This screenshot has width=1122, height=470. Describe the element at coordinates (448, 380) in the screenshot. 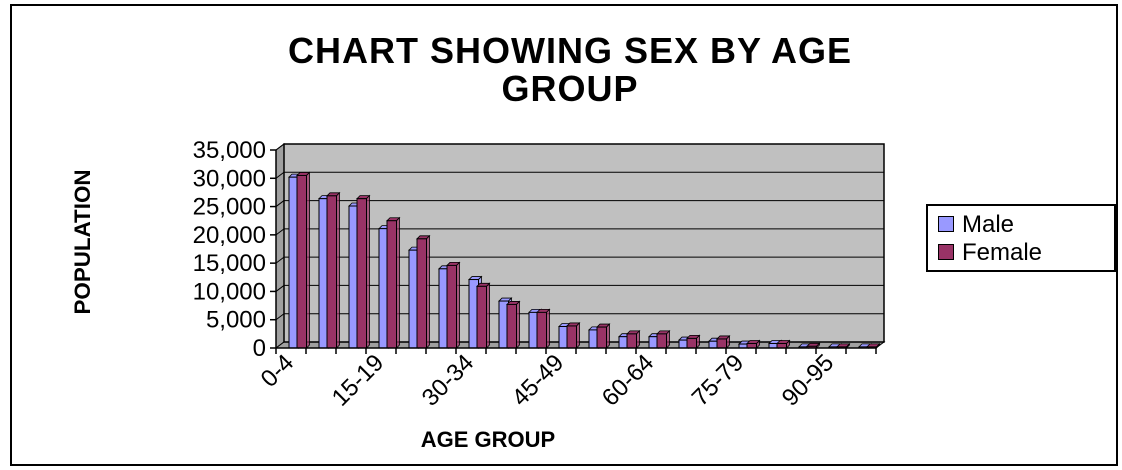

I see `x-tick-label: 30-34` at that location.